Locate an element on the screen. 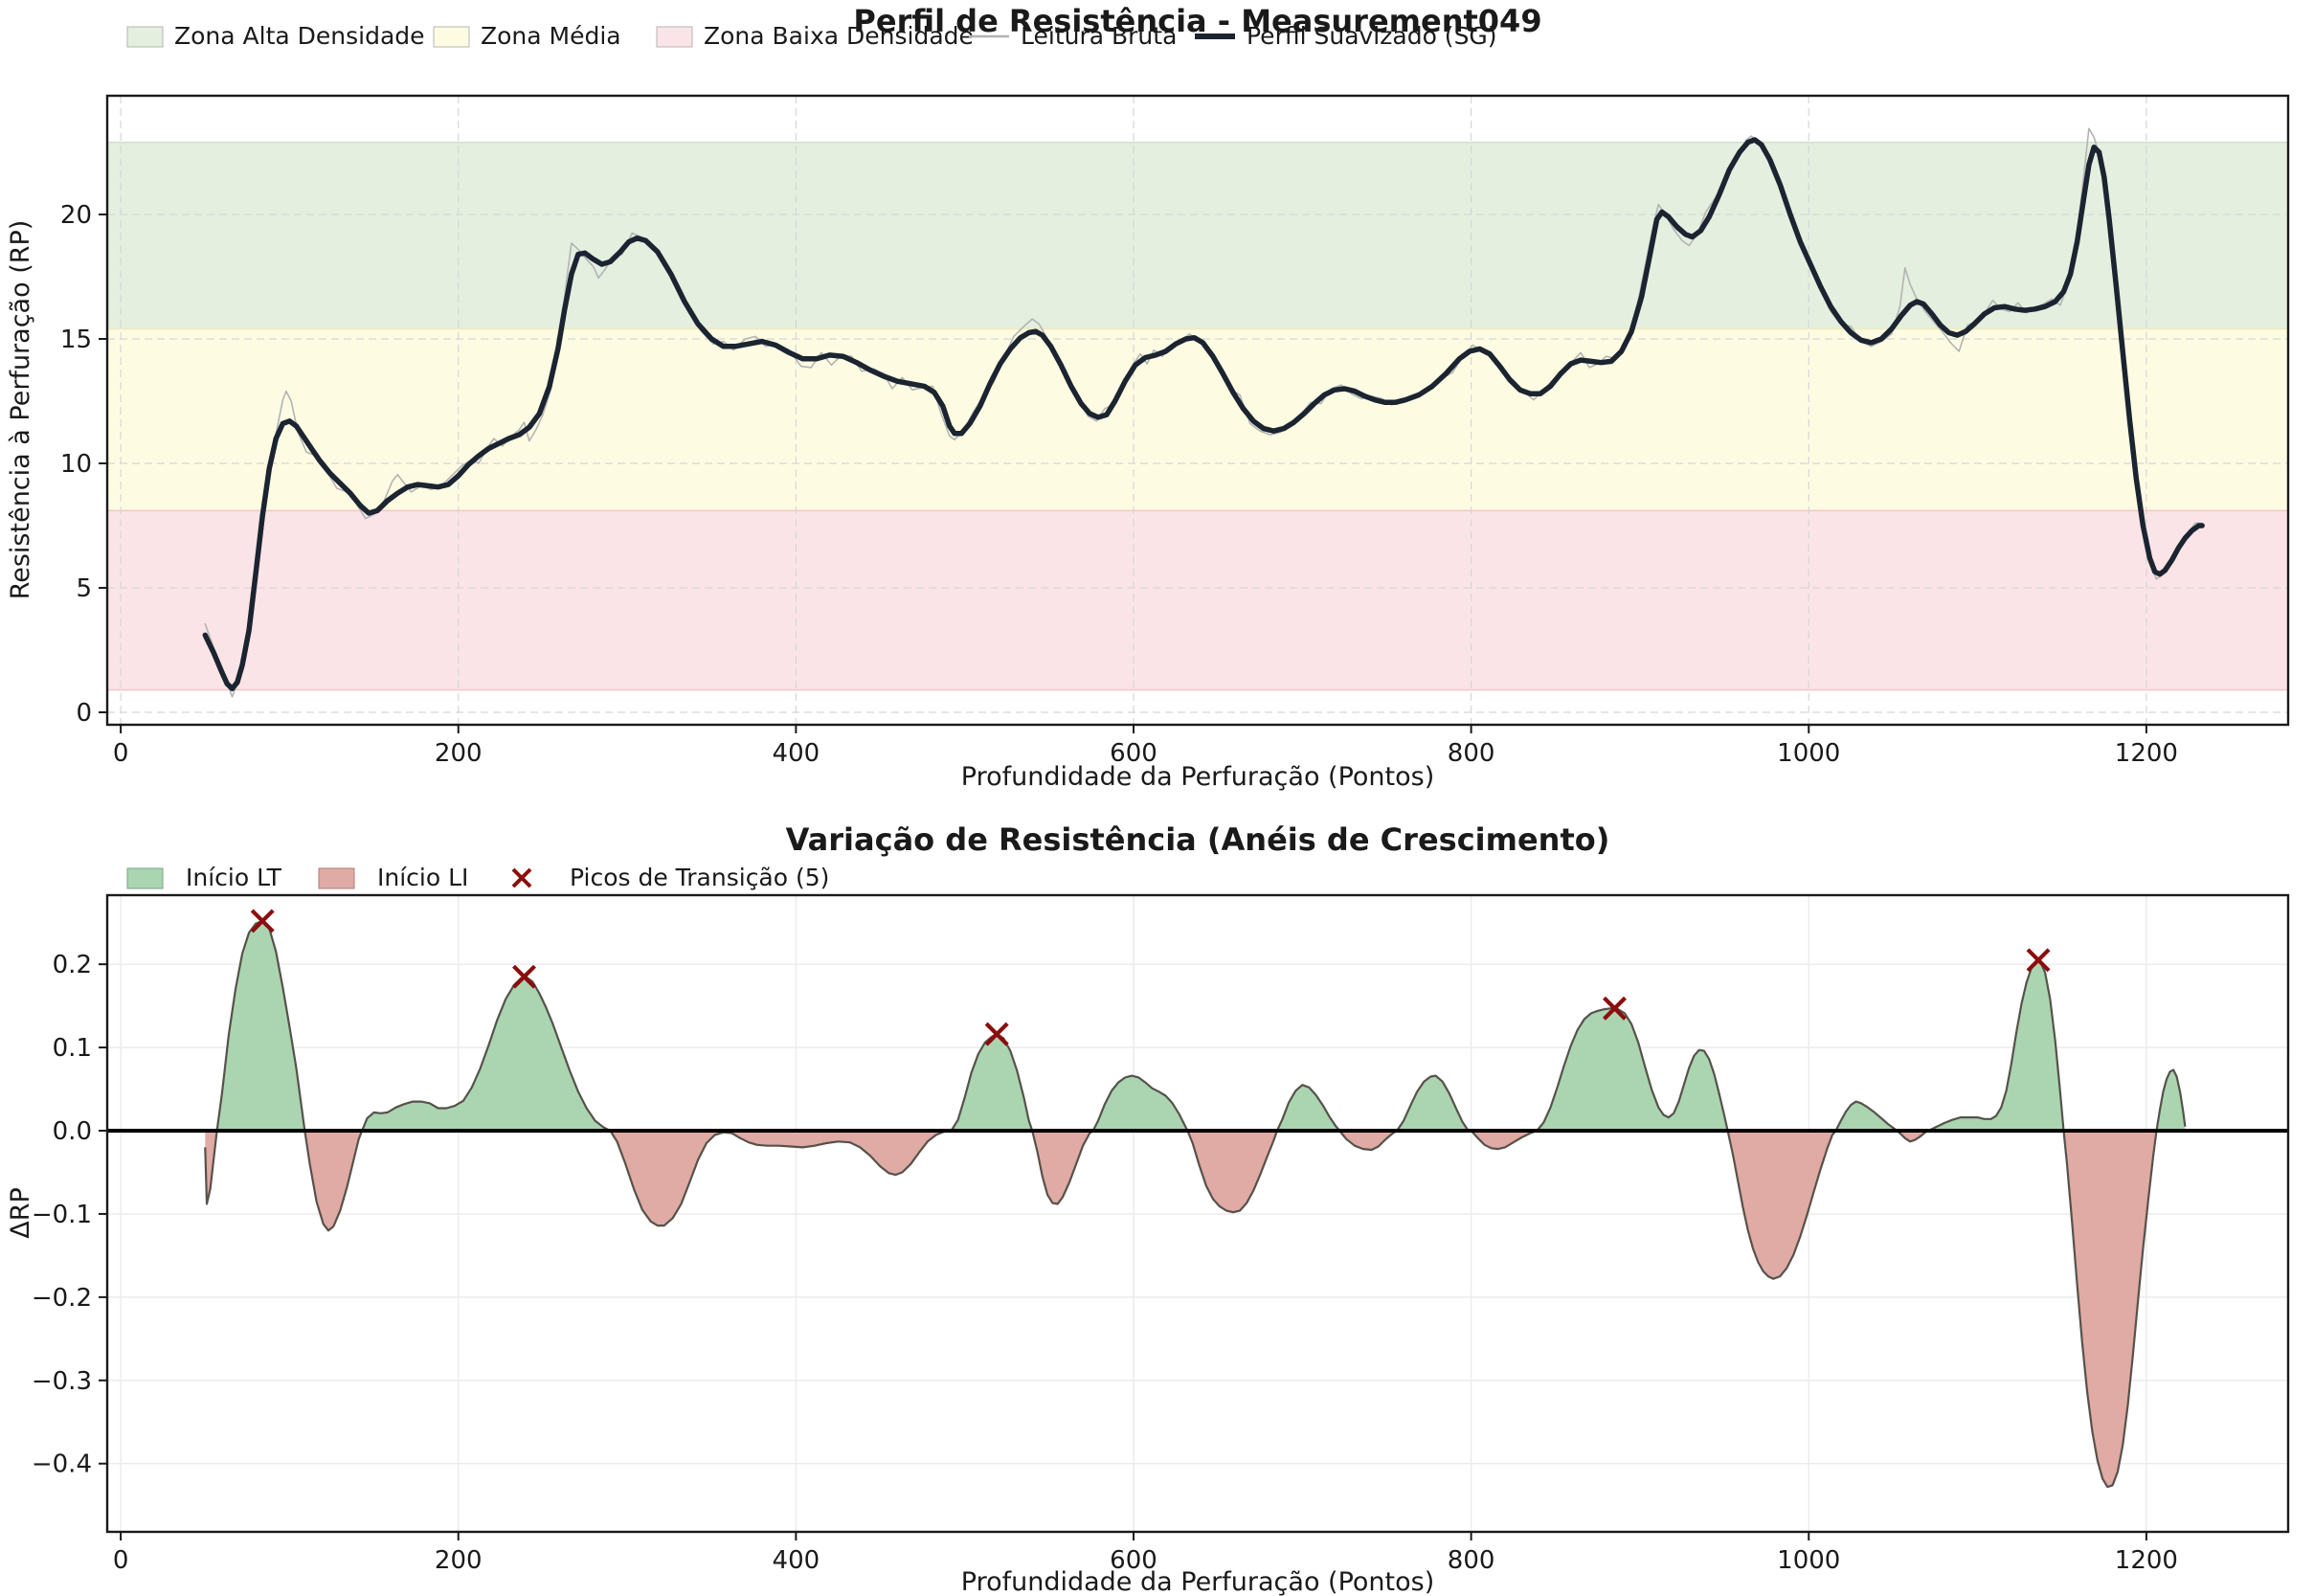 This screenshot has height=1596, width=2314. y-tick-label: 0.2 is located at coordinates (73, 965).